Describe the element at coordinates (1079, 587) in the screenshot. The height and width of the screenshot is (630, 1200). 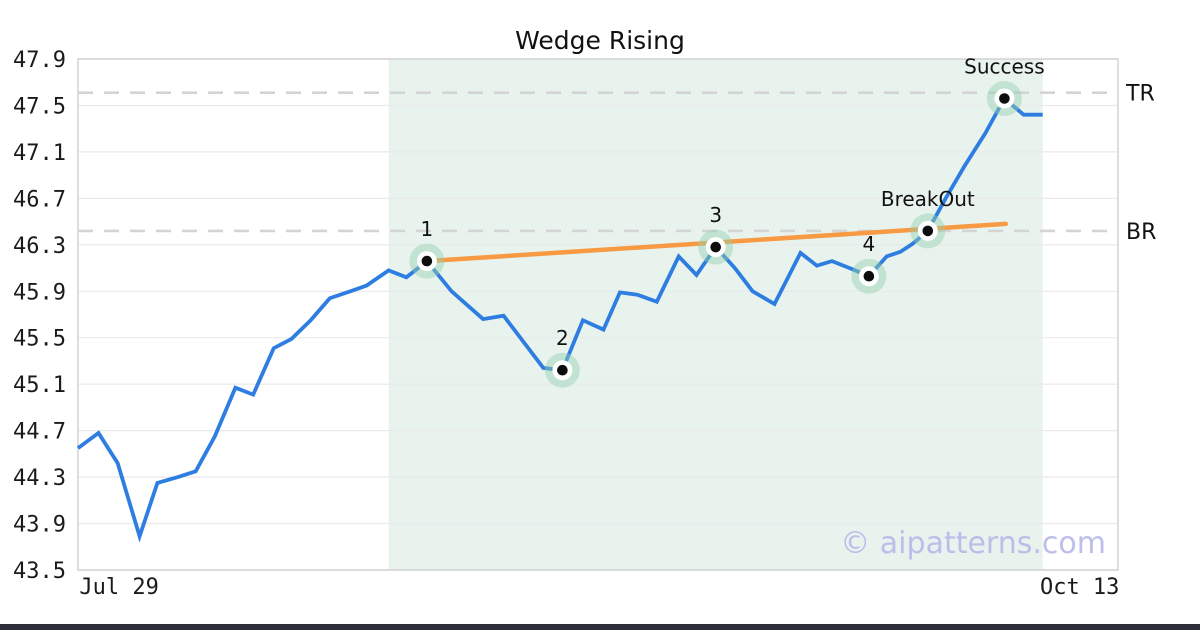
I see `x-tick-label: Oct 13` at that location.